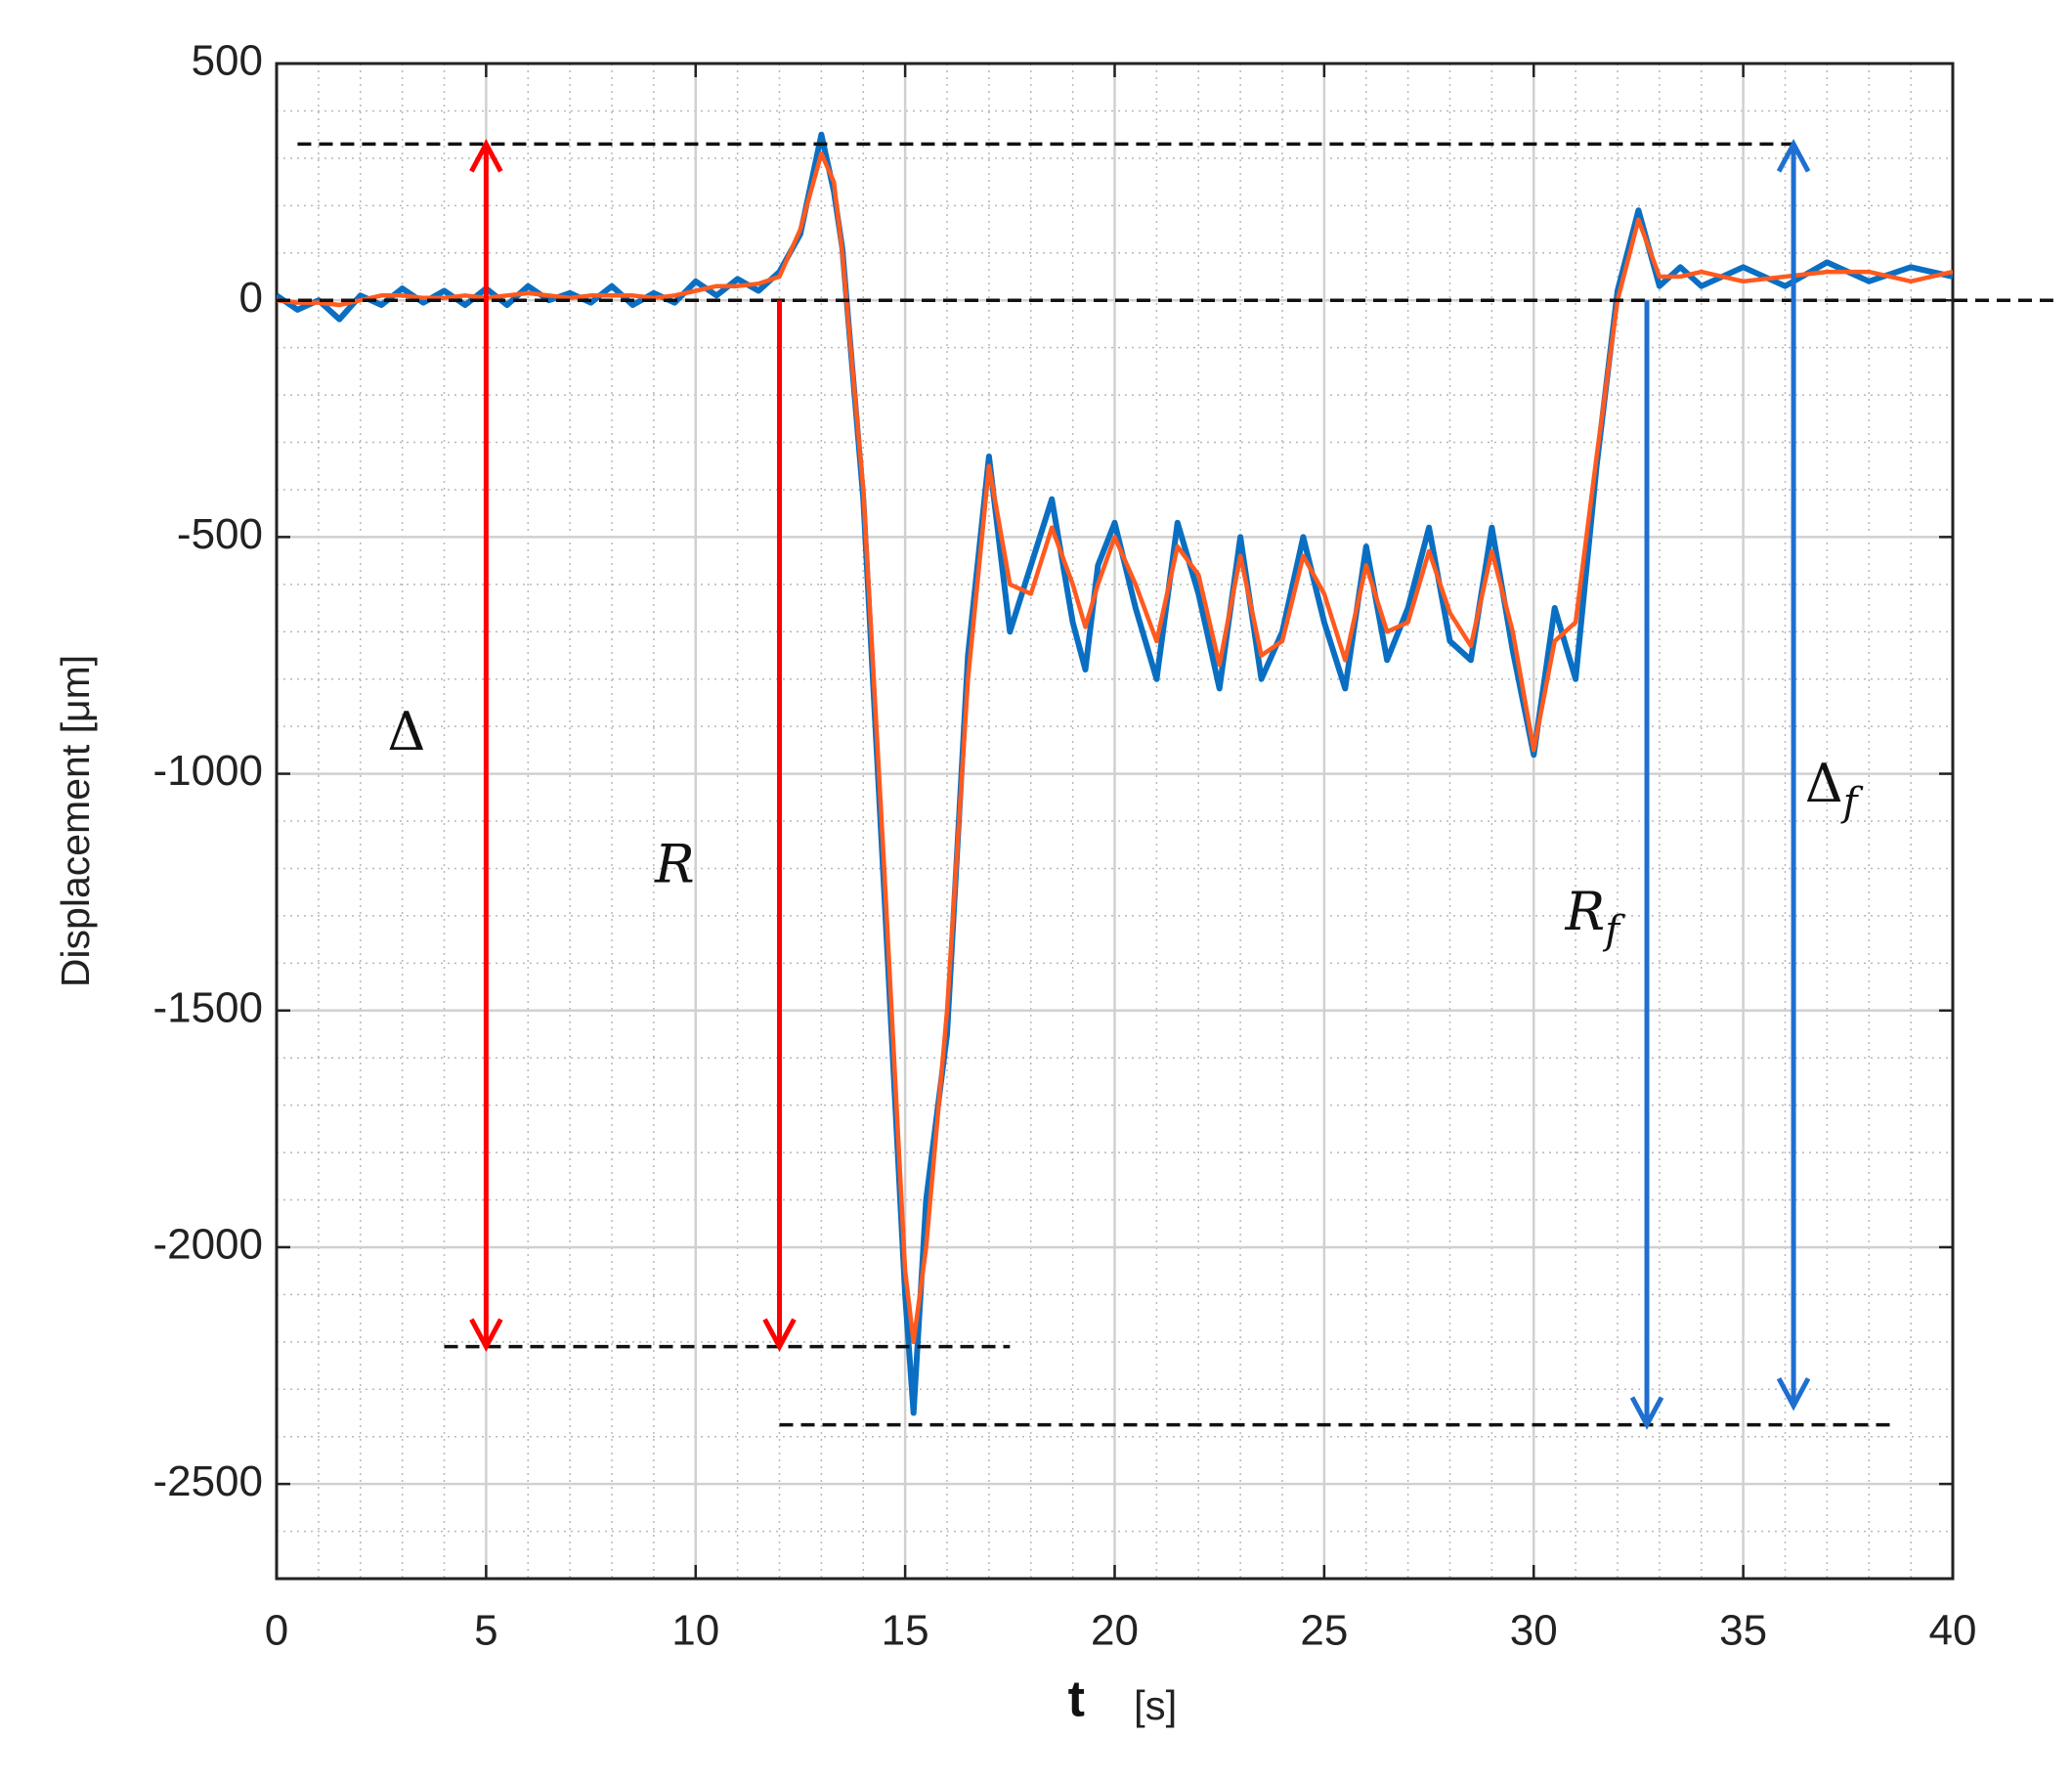 The width and height of the screenshot is (2072, 1781). What do you see at coordinates (905, 1631) in the screenshot?
I see `x-tick-label: 15` at bounding box center [905, 1631].